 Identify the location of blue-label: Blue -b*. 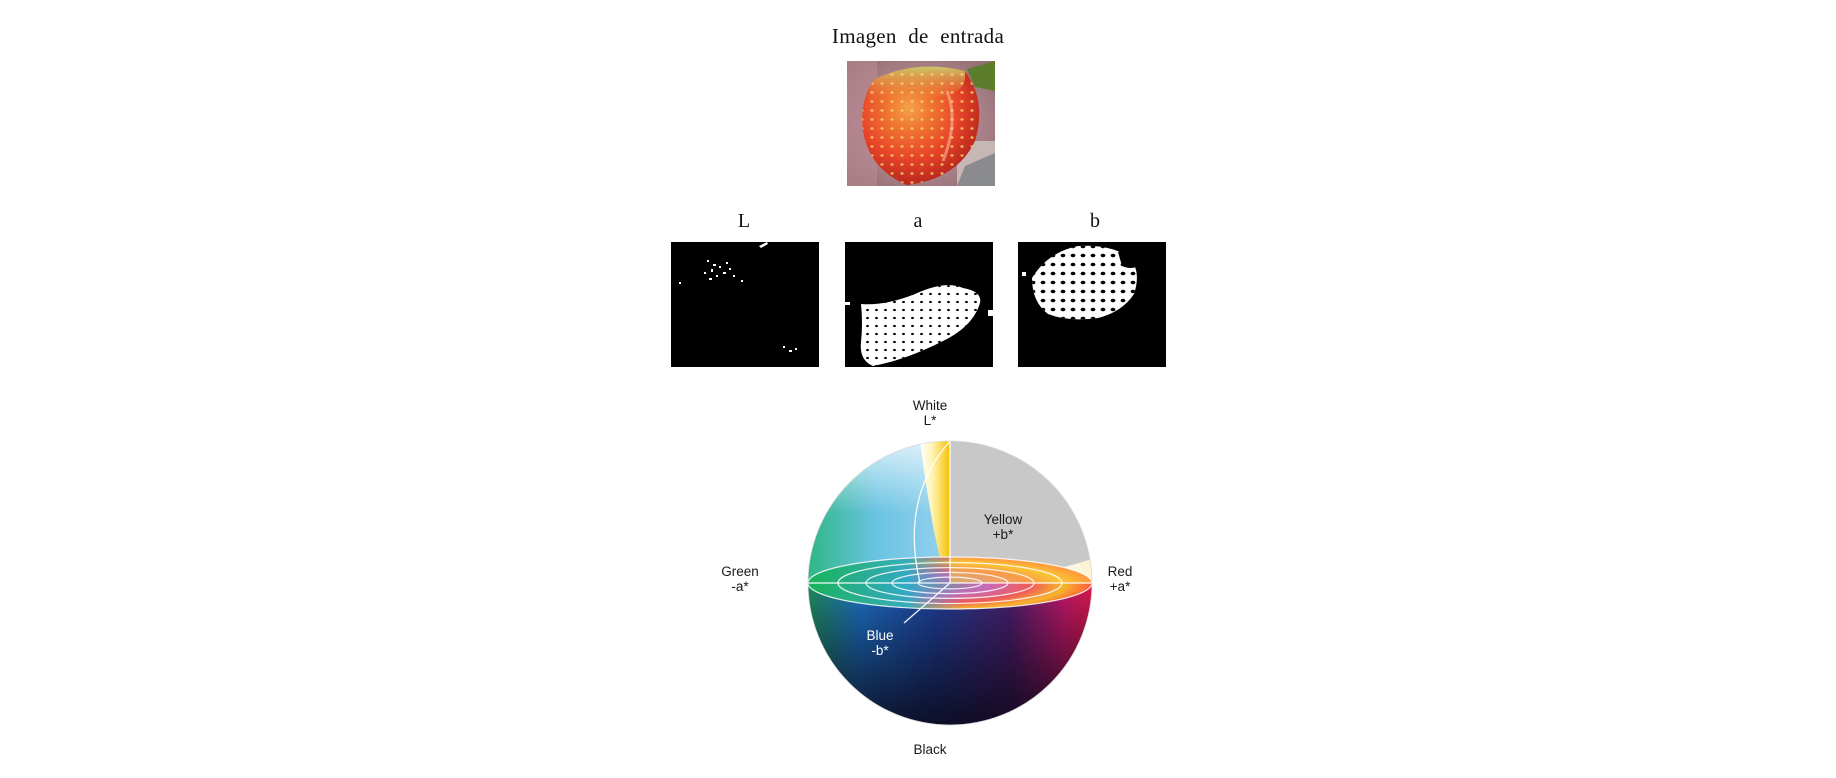
(880, 643).